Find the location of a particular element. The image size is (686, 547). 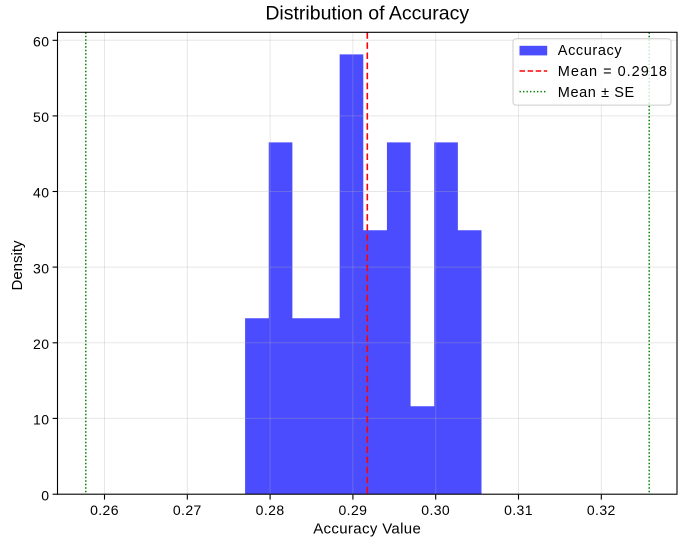

svg-text: Accuracy is located at coordinates (590, 51).